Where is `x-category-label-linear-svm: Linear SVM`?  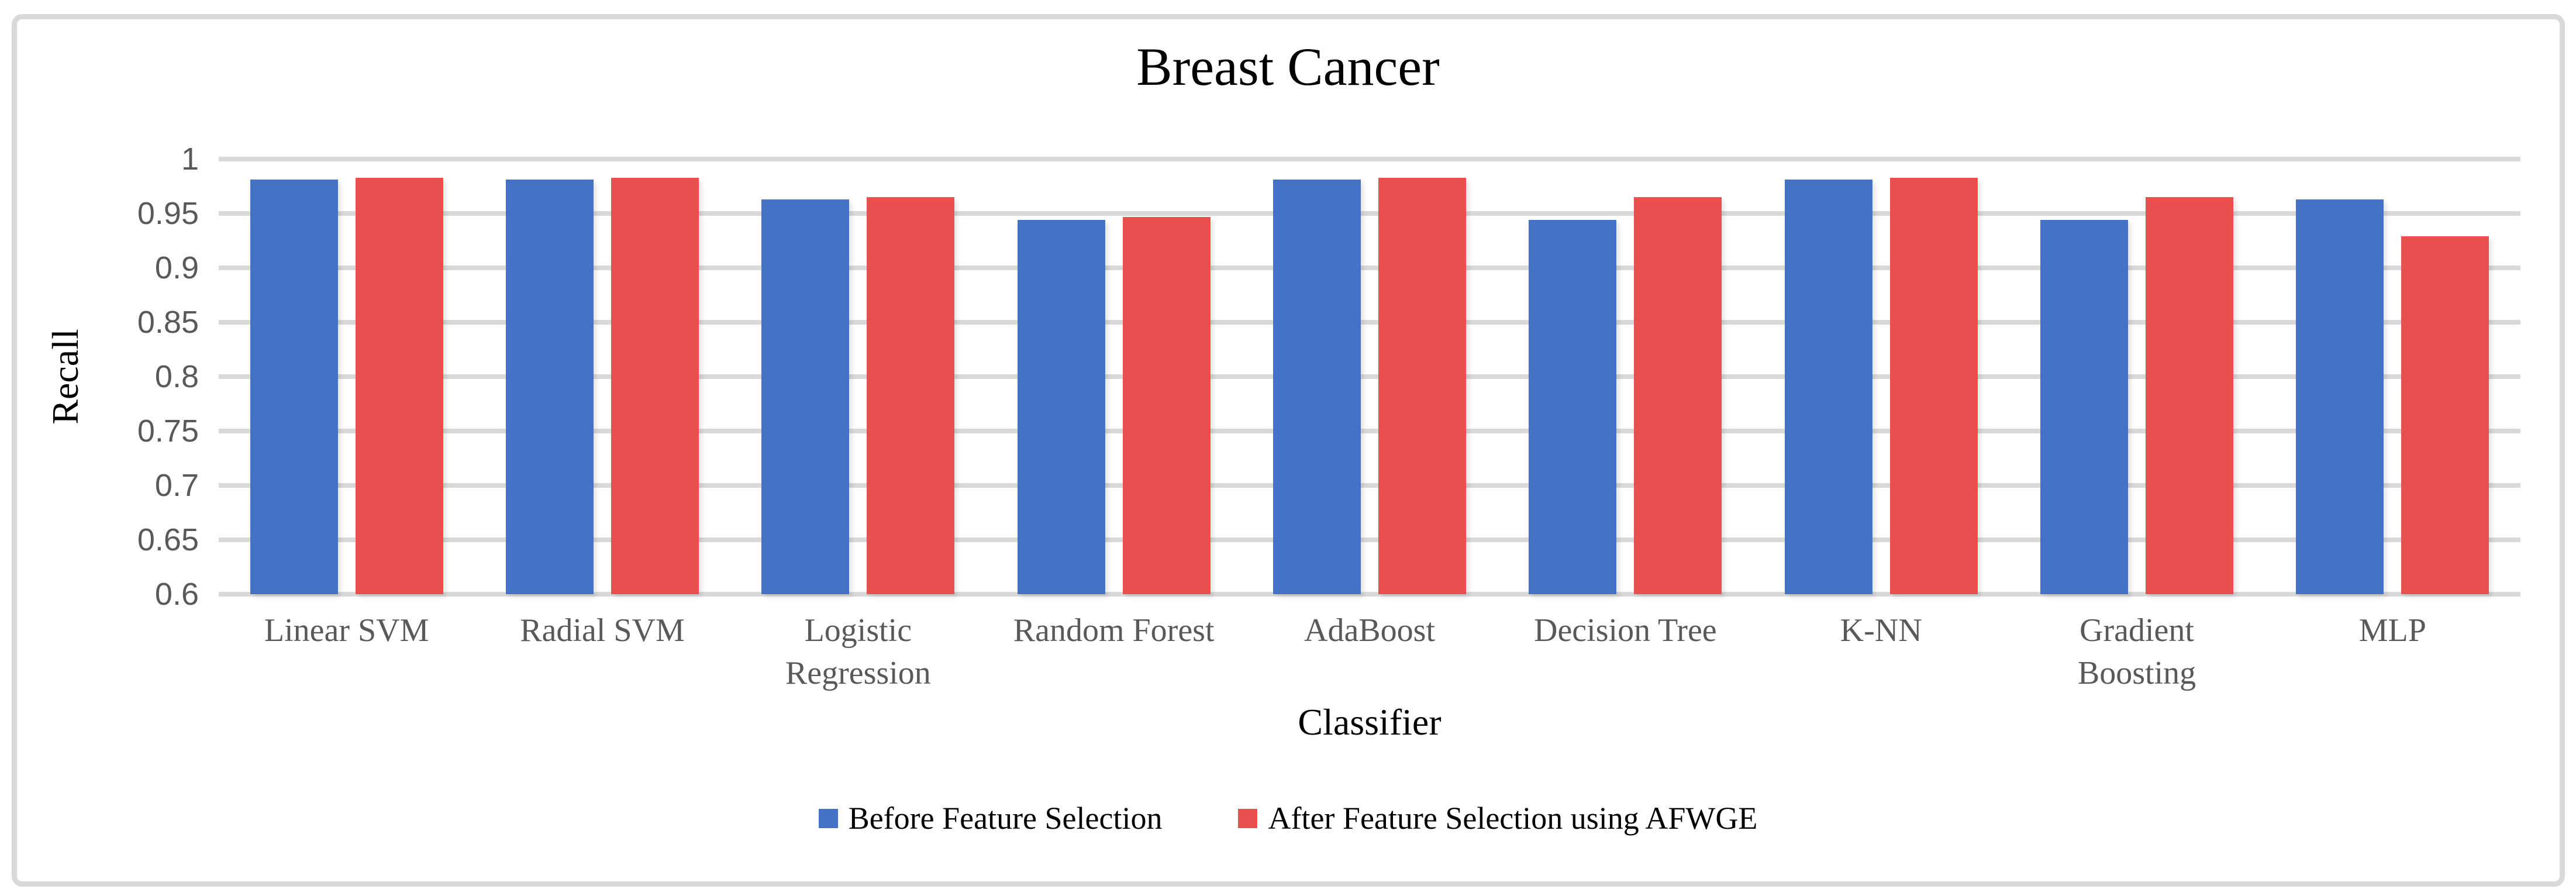 x-category-label-linear-svm: Linear SVM is located at coordinates (346, 631).